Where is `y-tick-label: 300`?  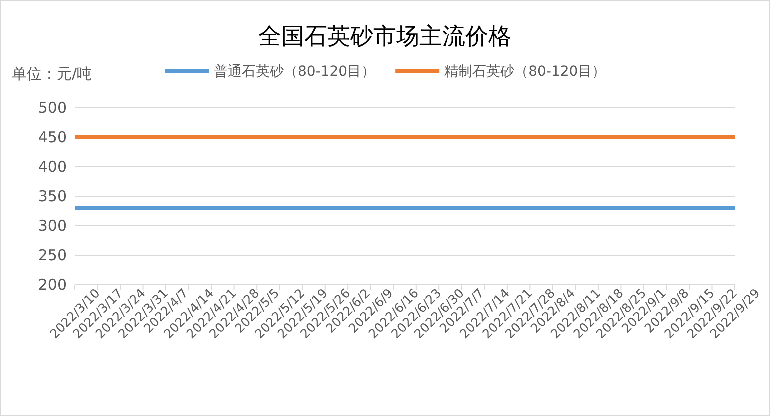 y-tick-label: 300 is located at coordinates (52, 225).